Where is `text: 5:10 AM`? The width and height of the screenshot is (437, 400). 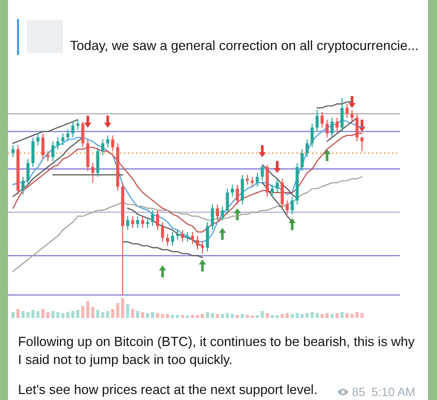 text: 5:10 AM is located at coordinates (393, 392).